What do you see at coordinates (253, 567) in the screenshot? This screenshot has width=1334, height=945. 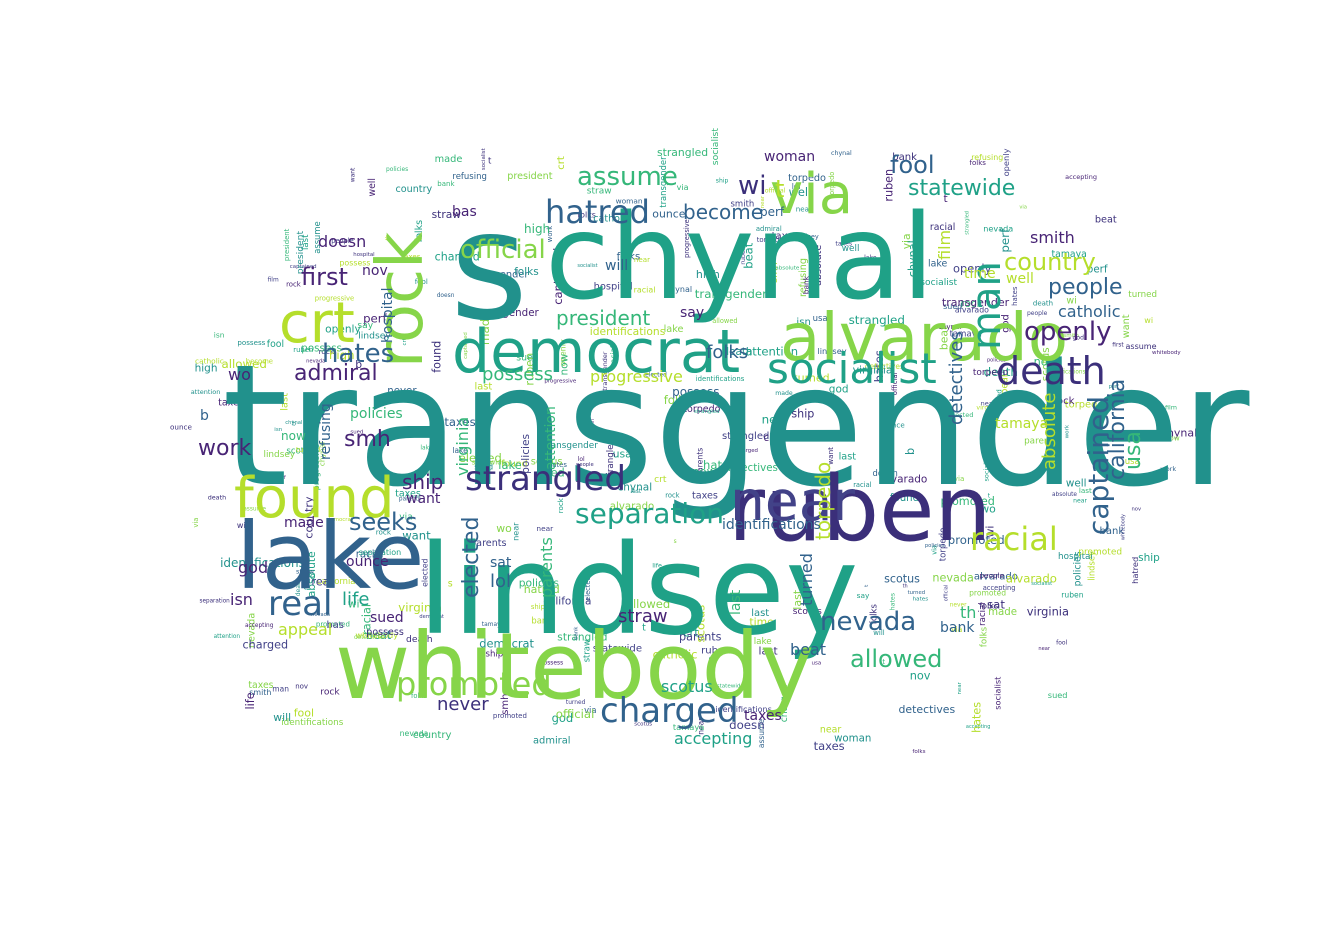 I see `word-god: god` at bounding box center [253, 567].